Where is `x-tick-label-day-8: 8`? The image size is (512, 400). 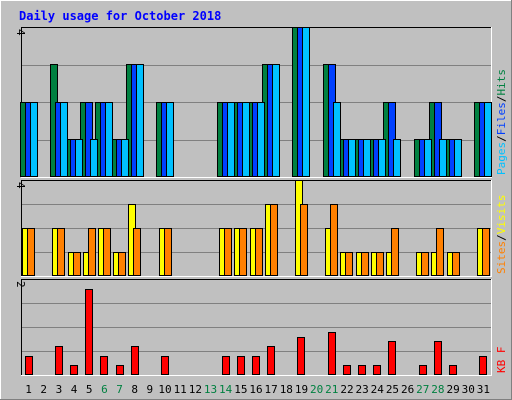 x-tick-label-day-8: 8 is located at coordinates (134, 389).